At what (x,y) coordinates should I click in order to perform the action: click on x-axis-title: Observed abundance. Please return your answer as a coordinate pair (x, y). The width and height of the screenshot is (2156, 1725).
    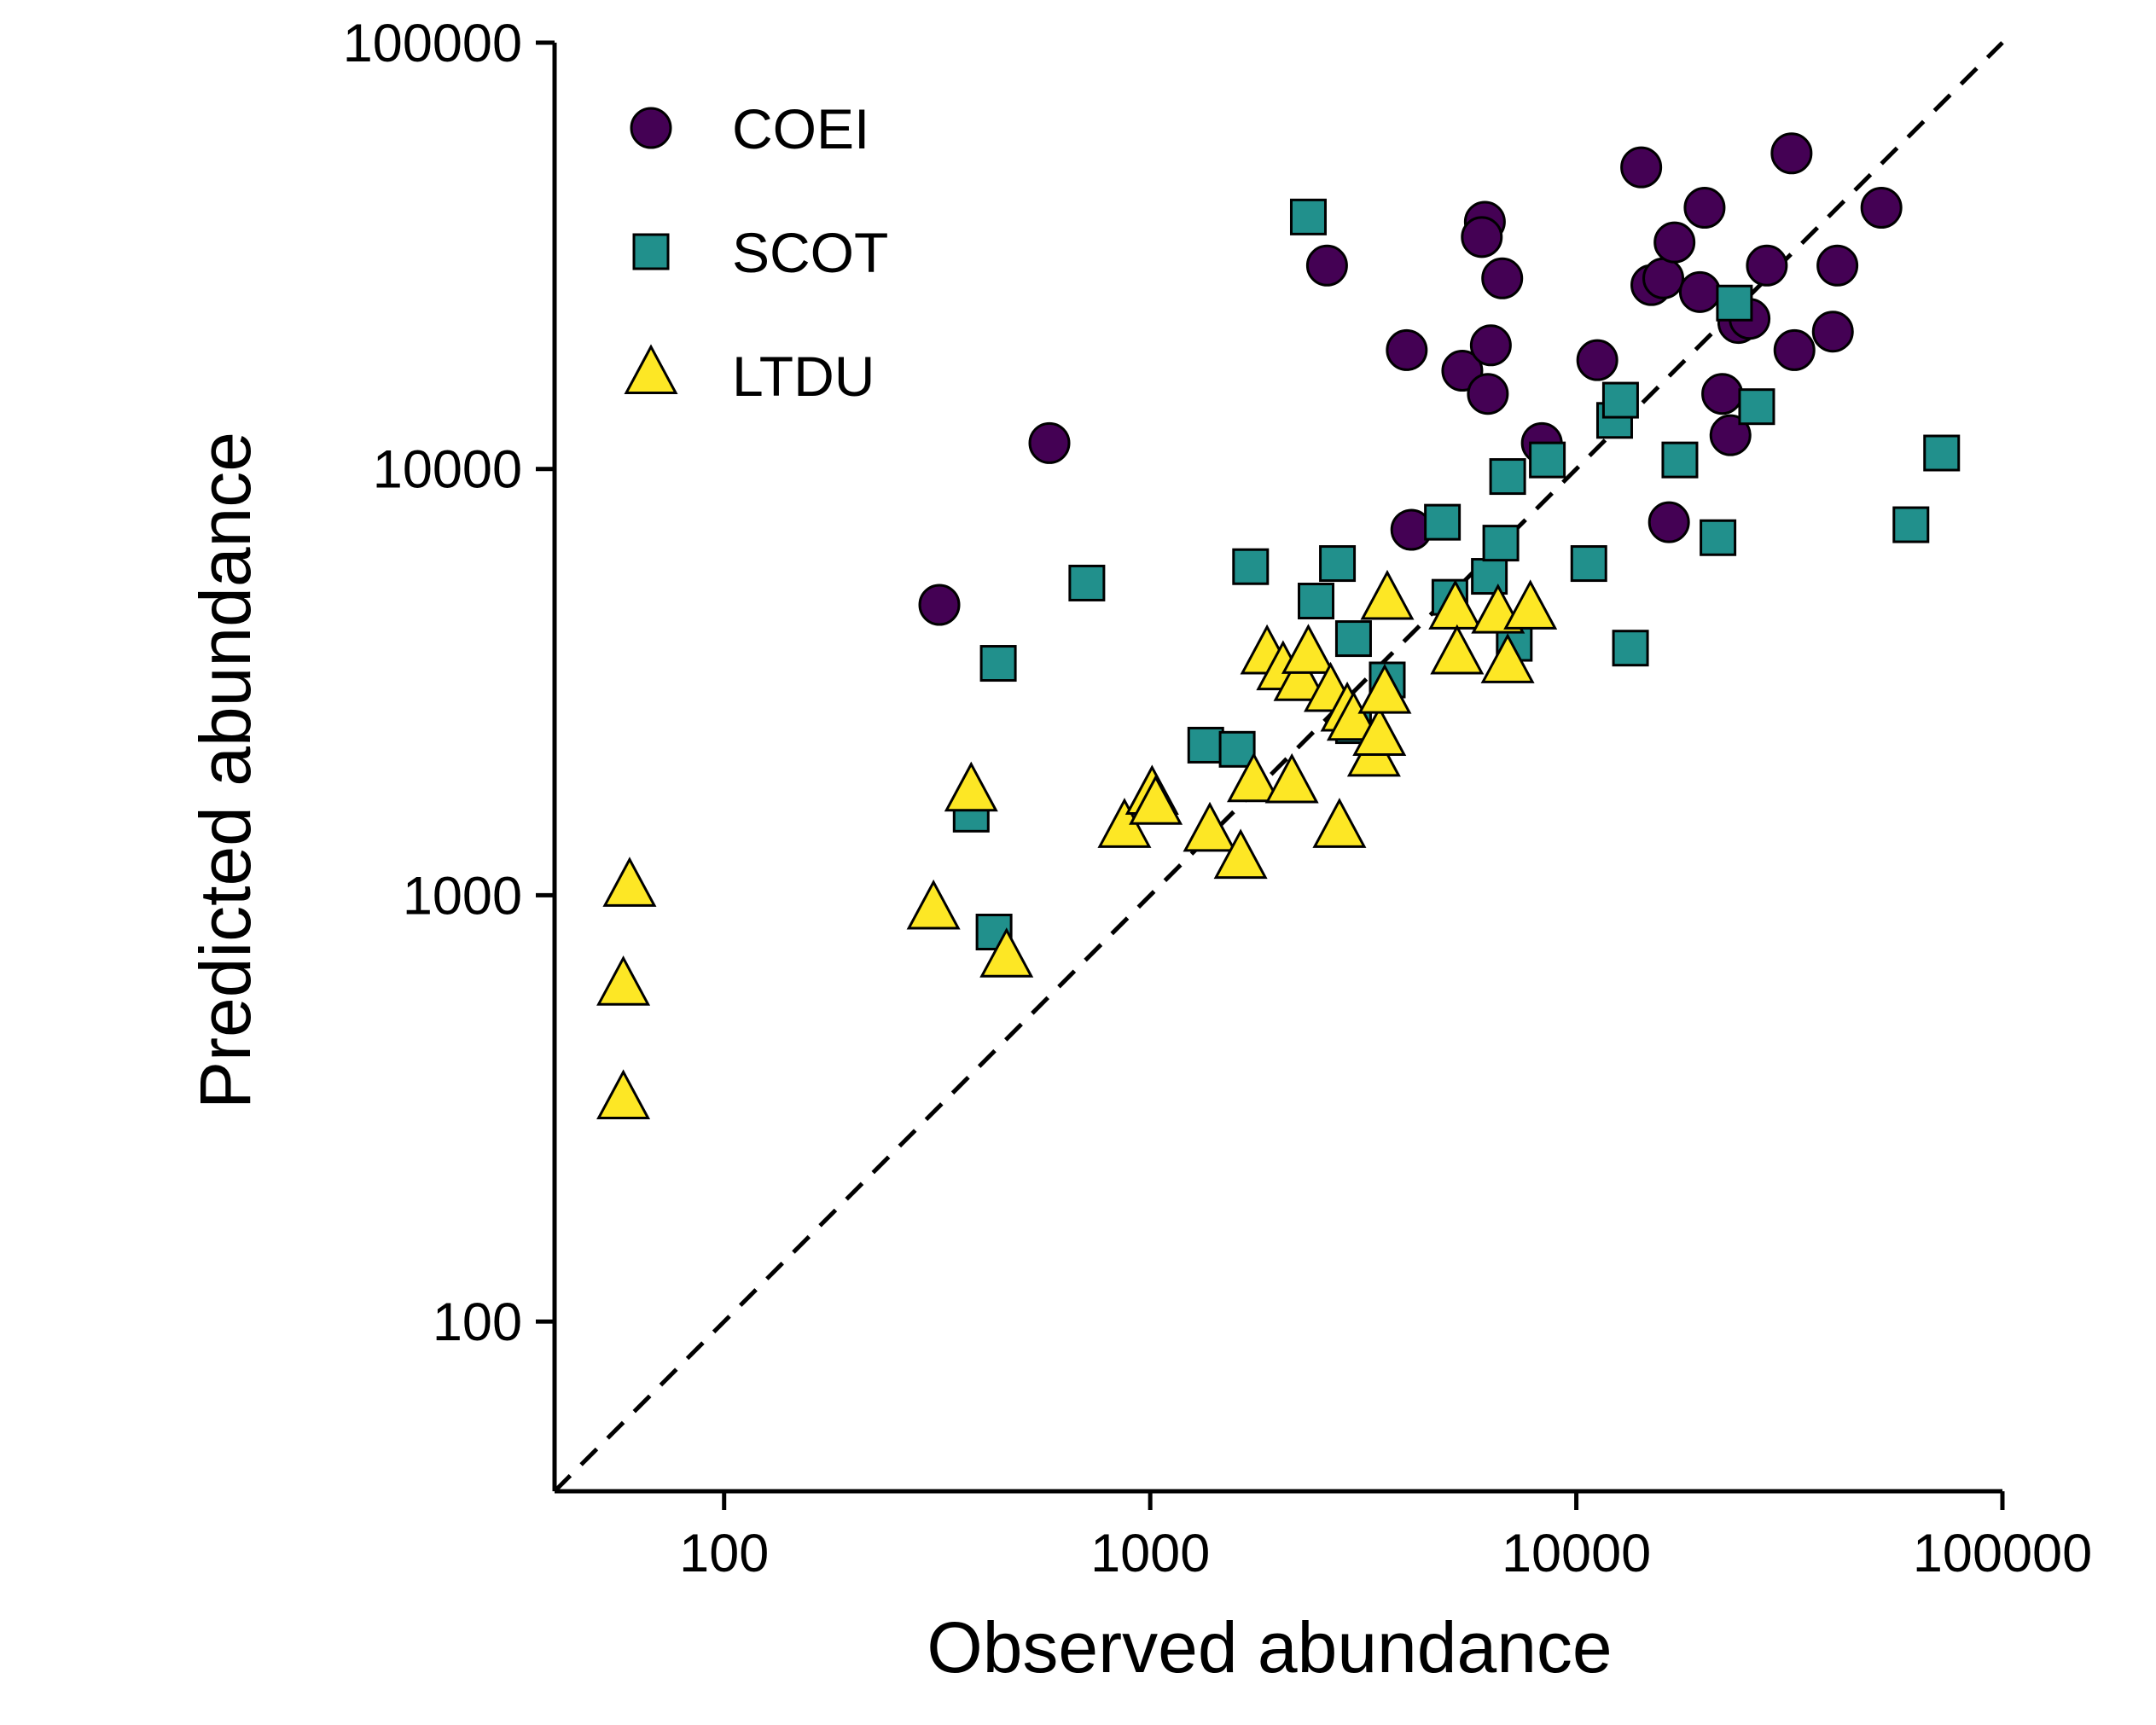
    Looking at the image, I should click on (1269, 1647).